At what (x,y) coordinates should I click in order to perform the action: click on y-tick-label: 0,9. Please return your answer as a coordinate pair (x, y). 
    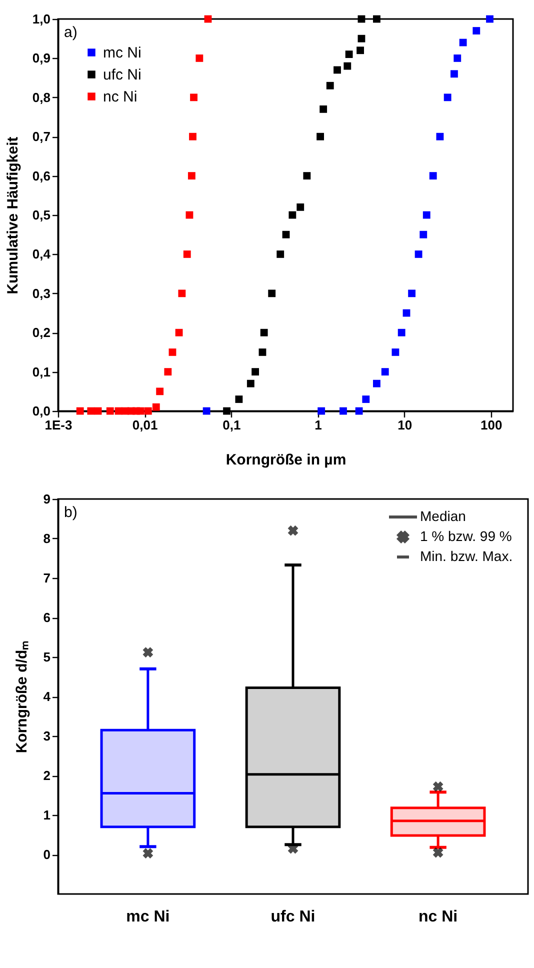
    Looking at the image, I should click on (41, 58).